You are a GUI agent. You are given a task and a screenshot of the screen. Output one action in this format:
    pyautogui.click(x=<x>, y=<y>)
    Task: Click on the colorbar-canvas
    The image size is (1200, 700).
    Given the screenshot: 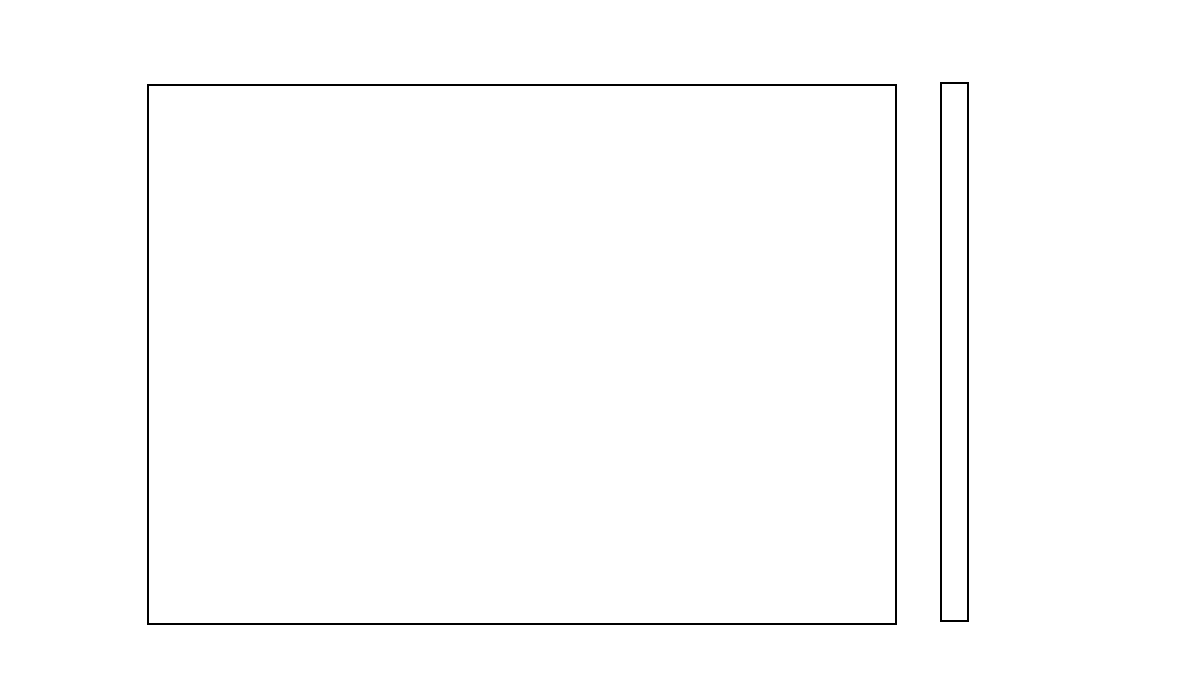 What is the action you would take?
    pyautogui.click(x=954, y=352)
    